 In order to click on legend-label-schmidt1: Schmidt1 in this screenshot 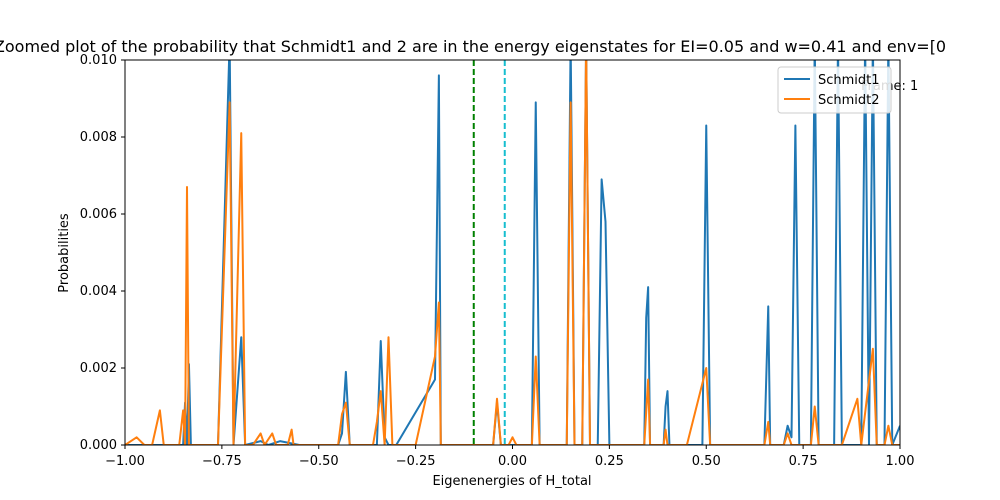, I will do `click(849, 80)`.